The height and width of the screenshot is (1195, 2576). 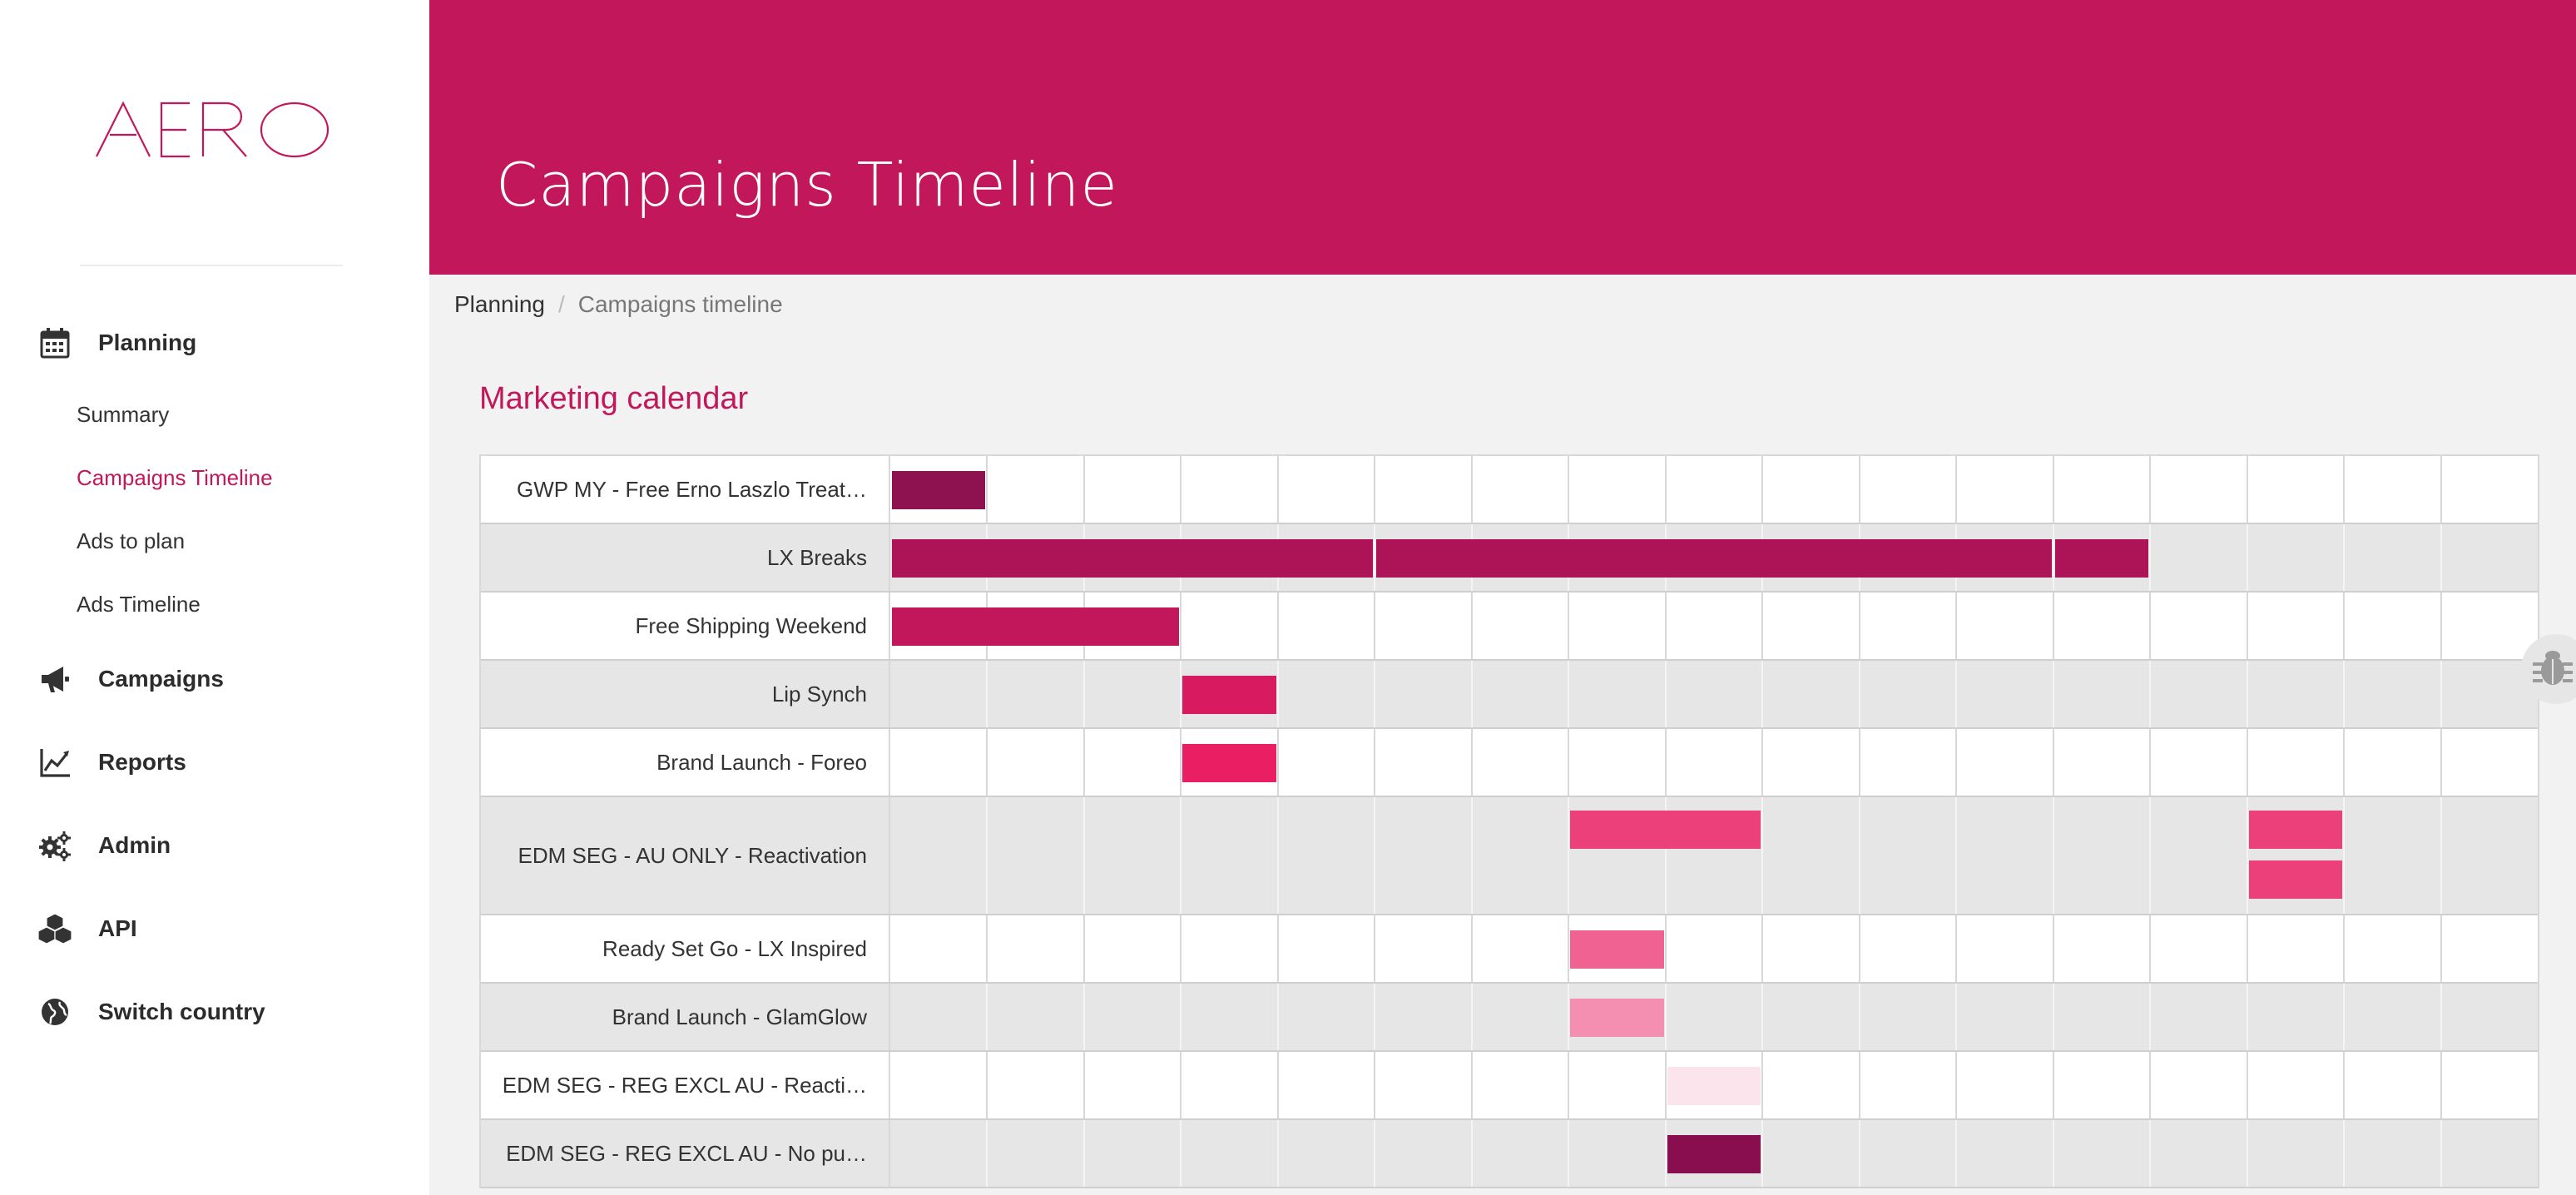 I want to click on breadcrumb-campaigns-timeline: Campaigns timeline, so click(x=680, y=304).